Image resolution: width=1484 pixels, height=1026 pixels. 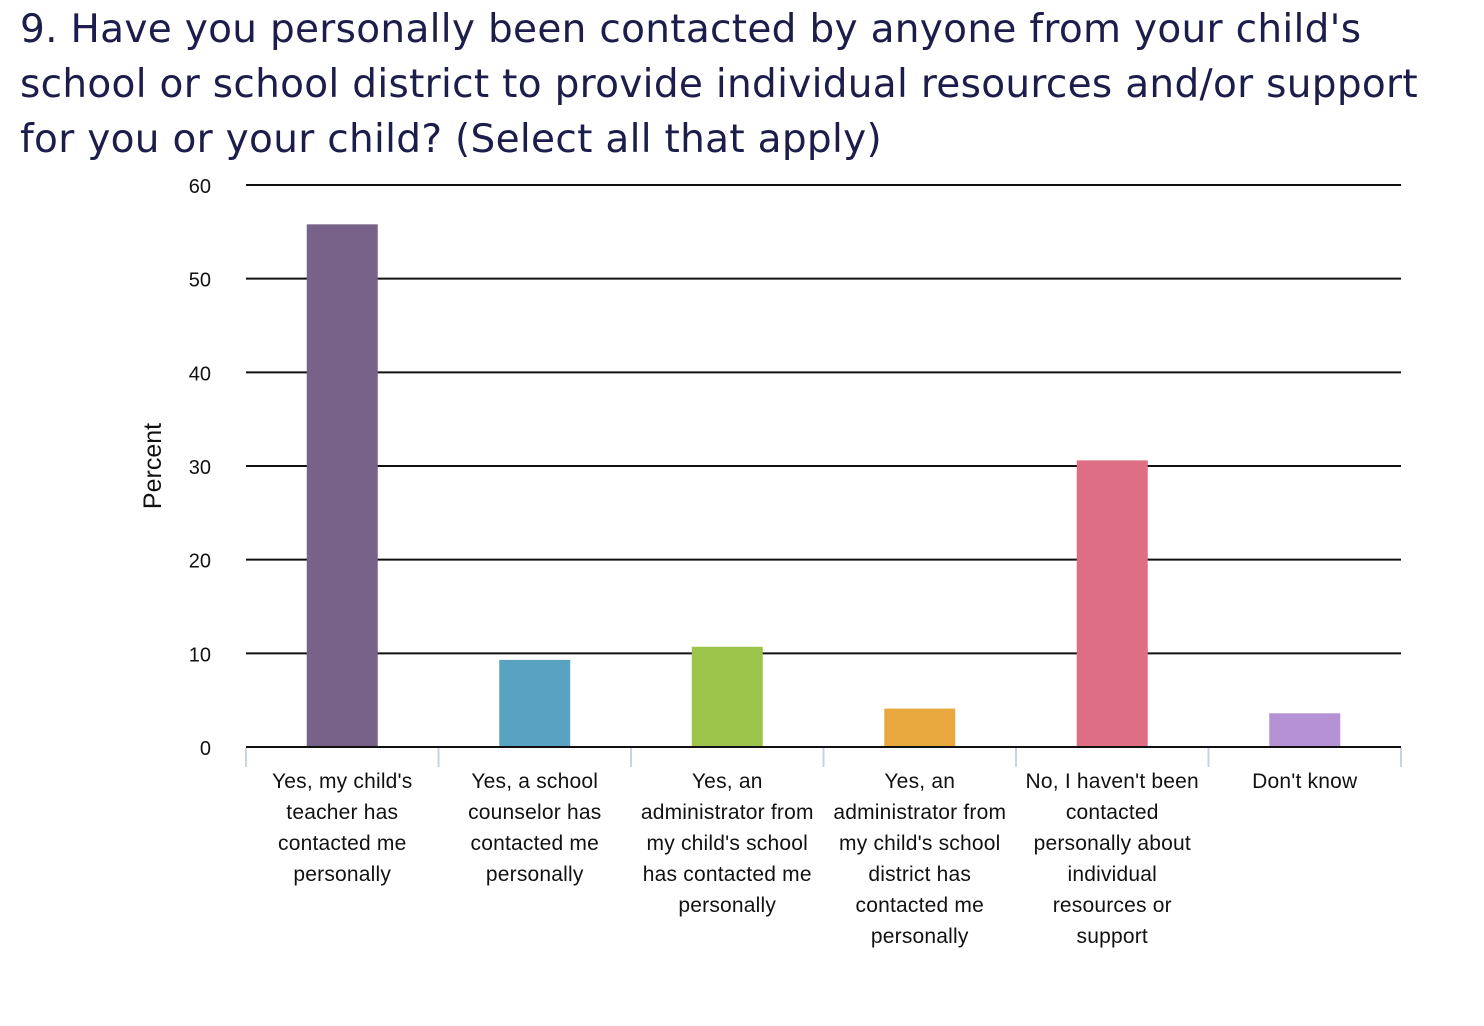 What do you see at coordinates (1305, 781) in the screenshot?
I see `x-tick-label: Don't know` at bounding box center [1305, 781].